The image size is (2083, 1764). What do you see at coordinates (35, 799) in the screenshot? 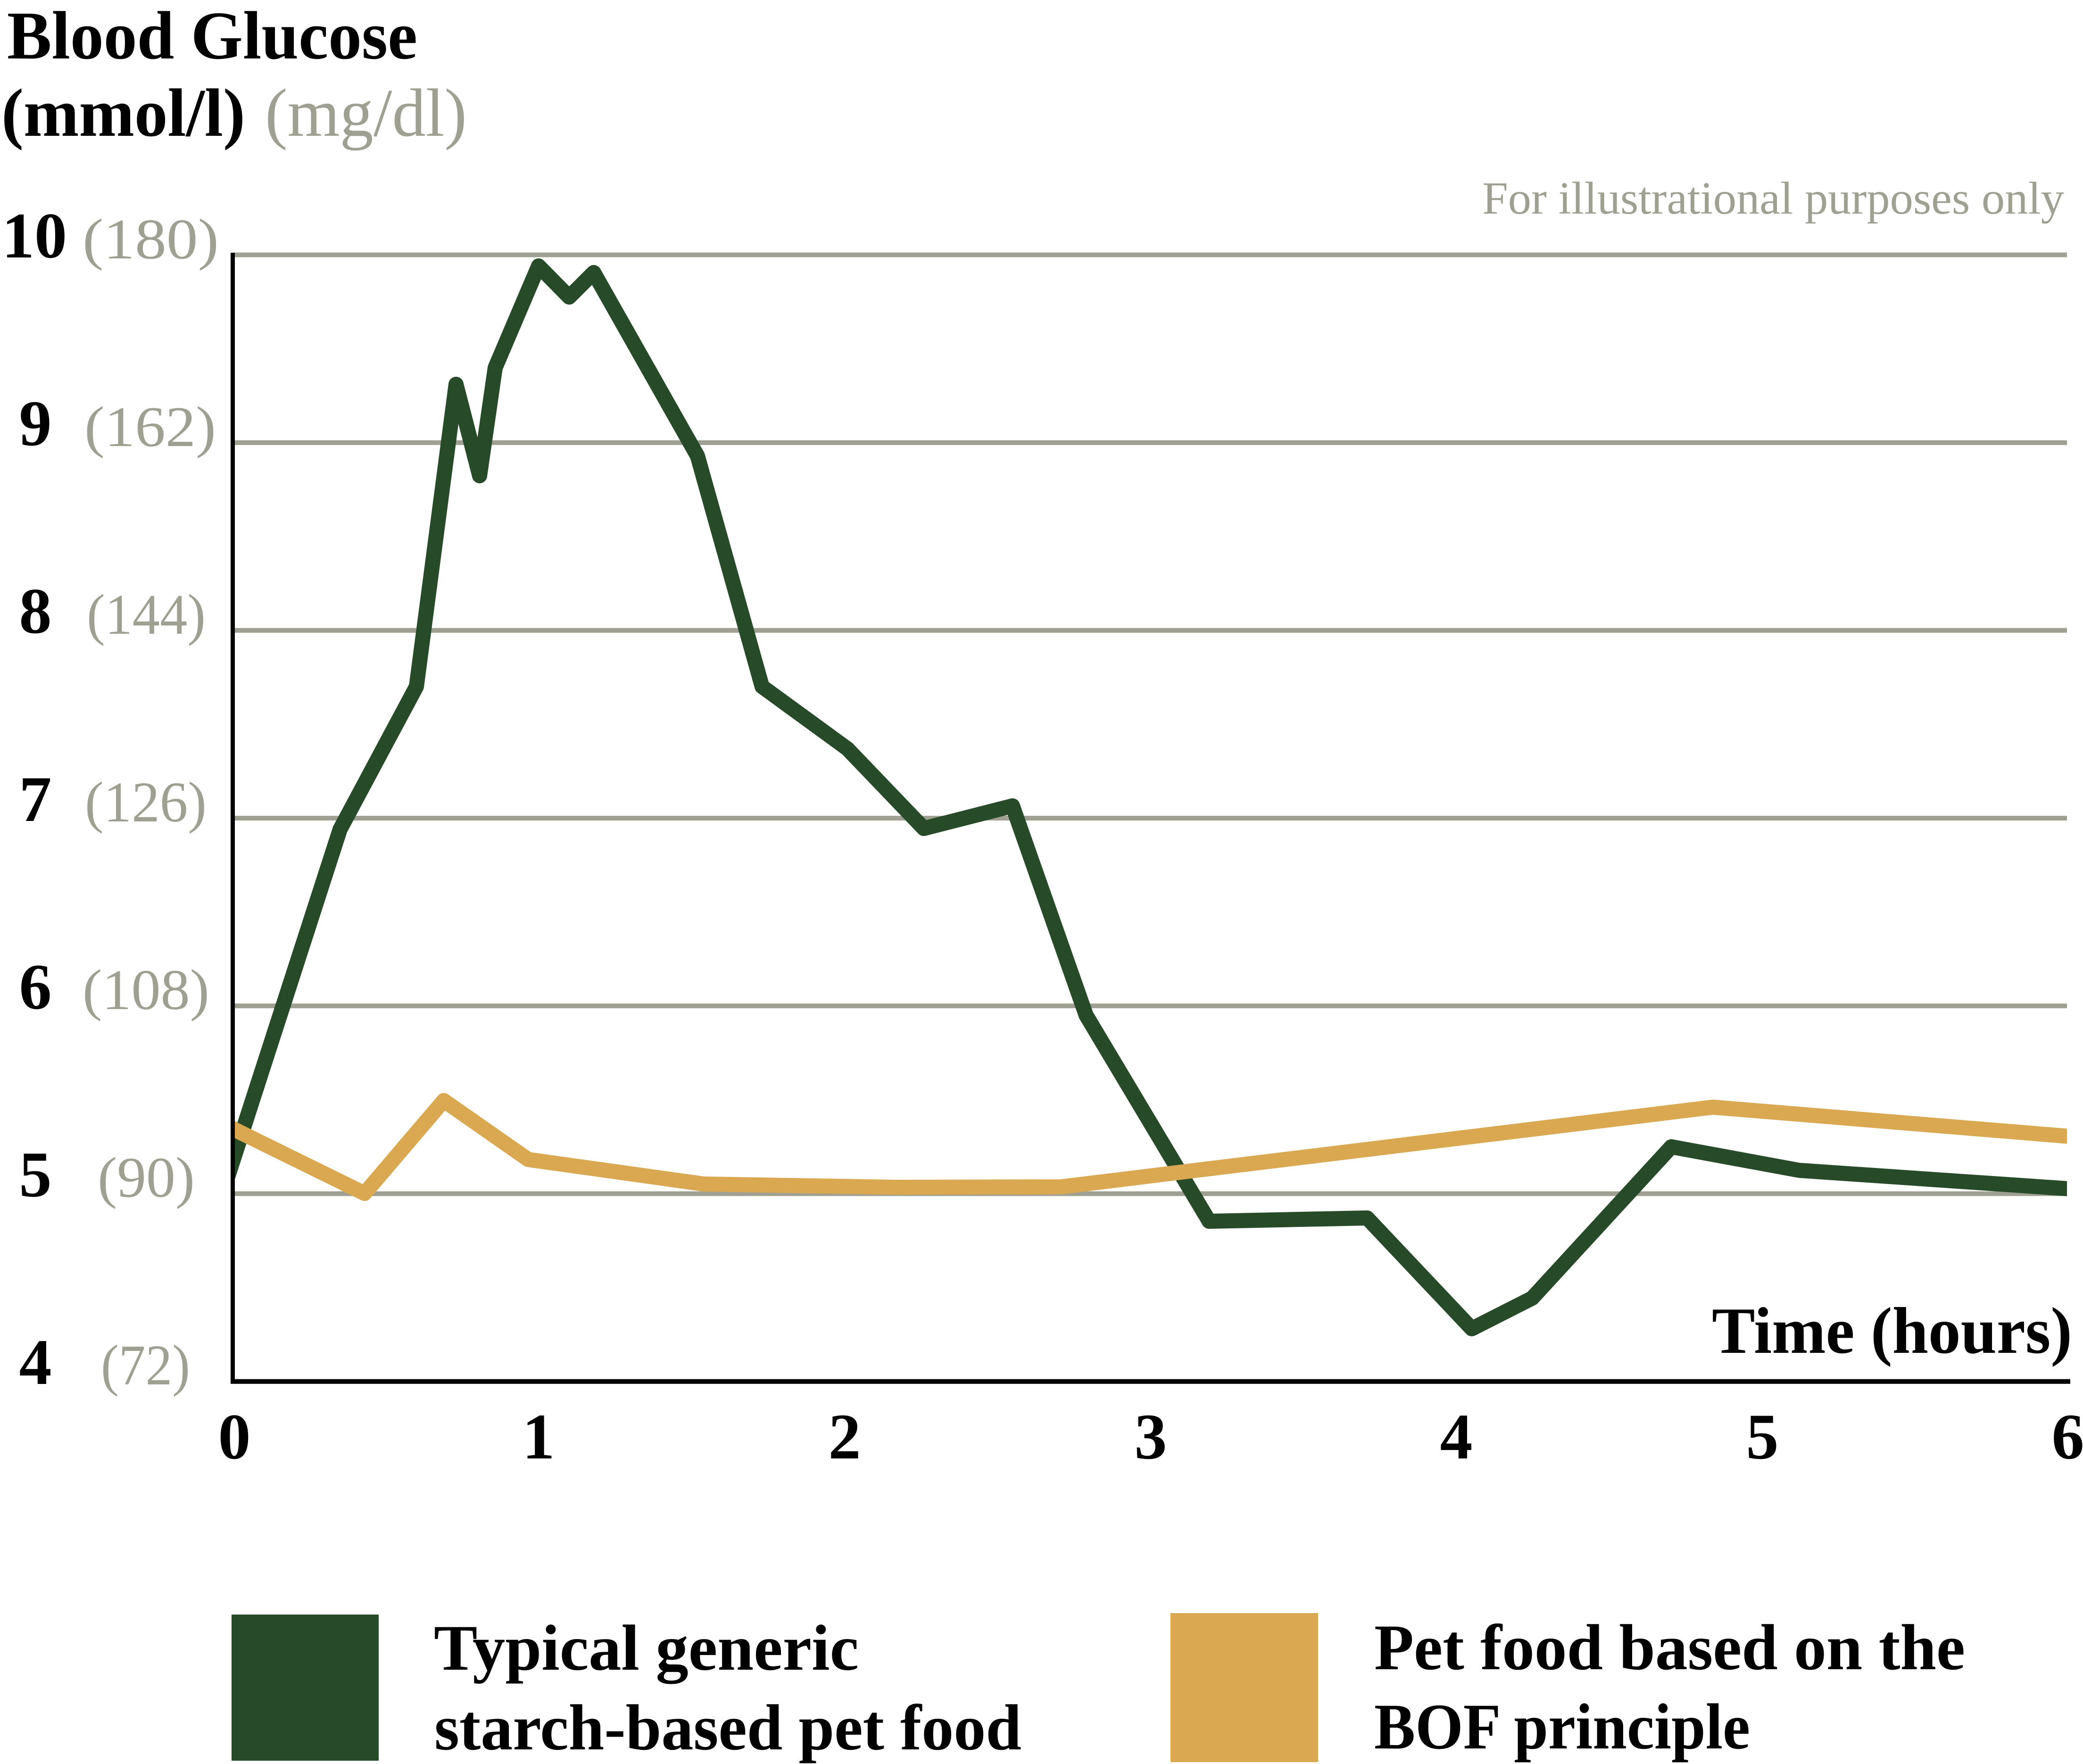
I see `svg-text: 7` at bounding box center [35, 799].